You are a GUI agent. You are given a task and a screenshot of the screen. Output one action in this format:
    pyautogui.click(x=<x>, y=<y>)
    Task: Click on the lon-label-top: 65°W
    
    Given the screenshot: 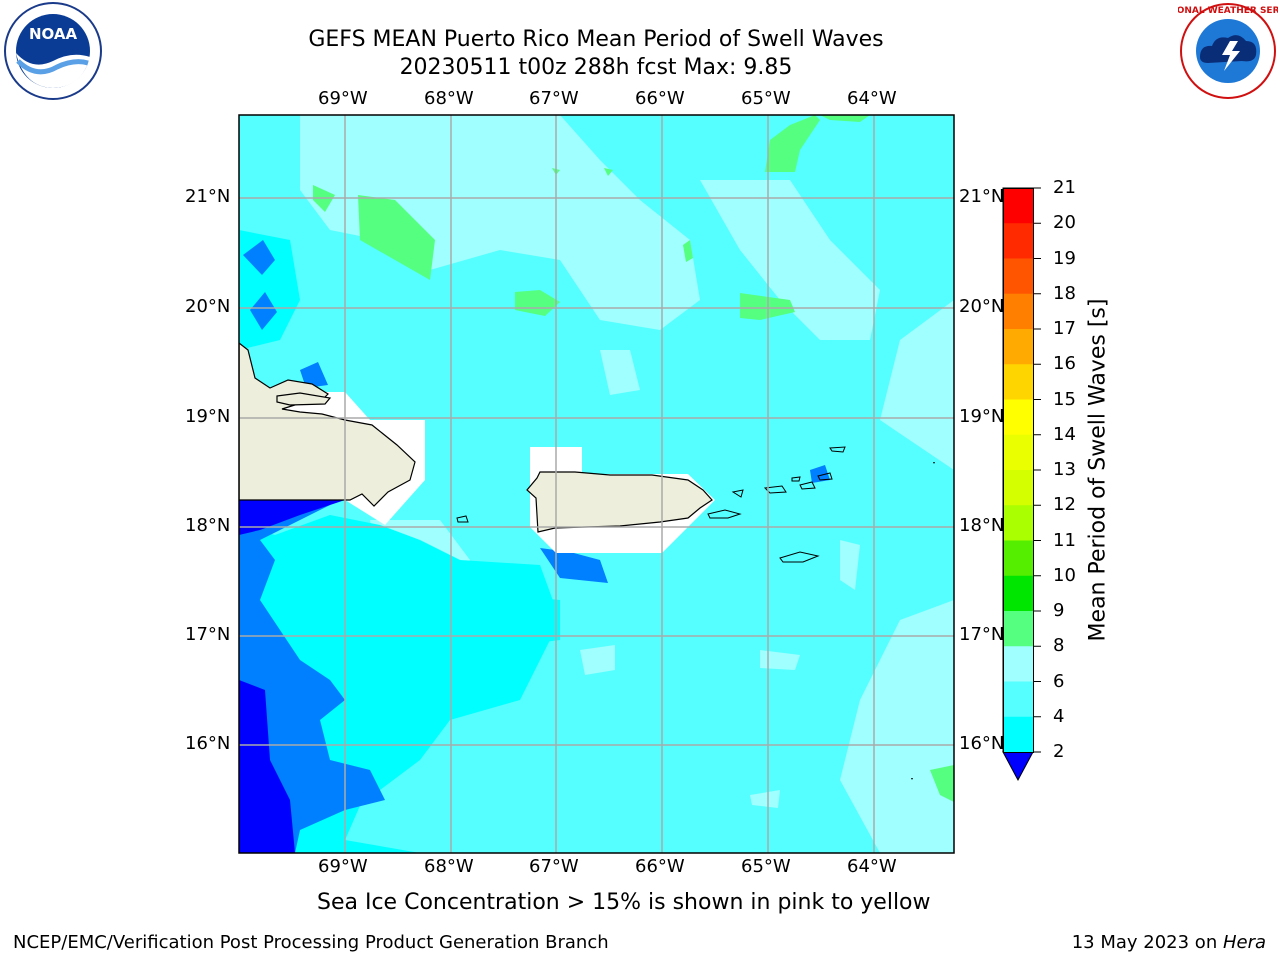 What is the action you would take?
    pyautogui.click(x=766, y=98)
    